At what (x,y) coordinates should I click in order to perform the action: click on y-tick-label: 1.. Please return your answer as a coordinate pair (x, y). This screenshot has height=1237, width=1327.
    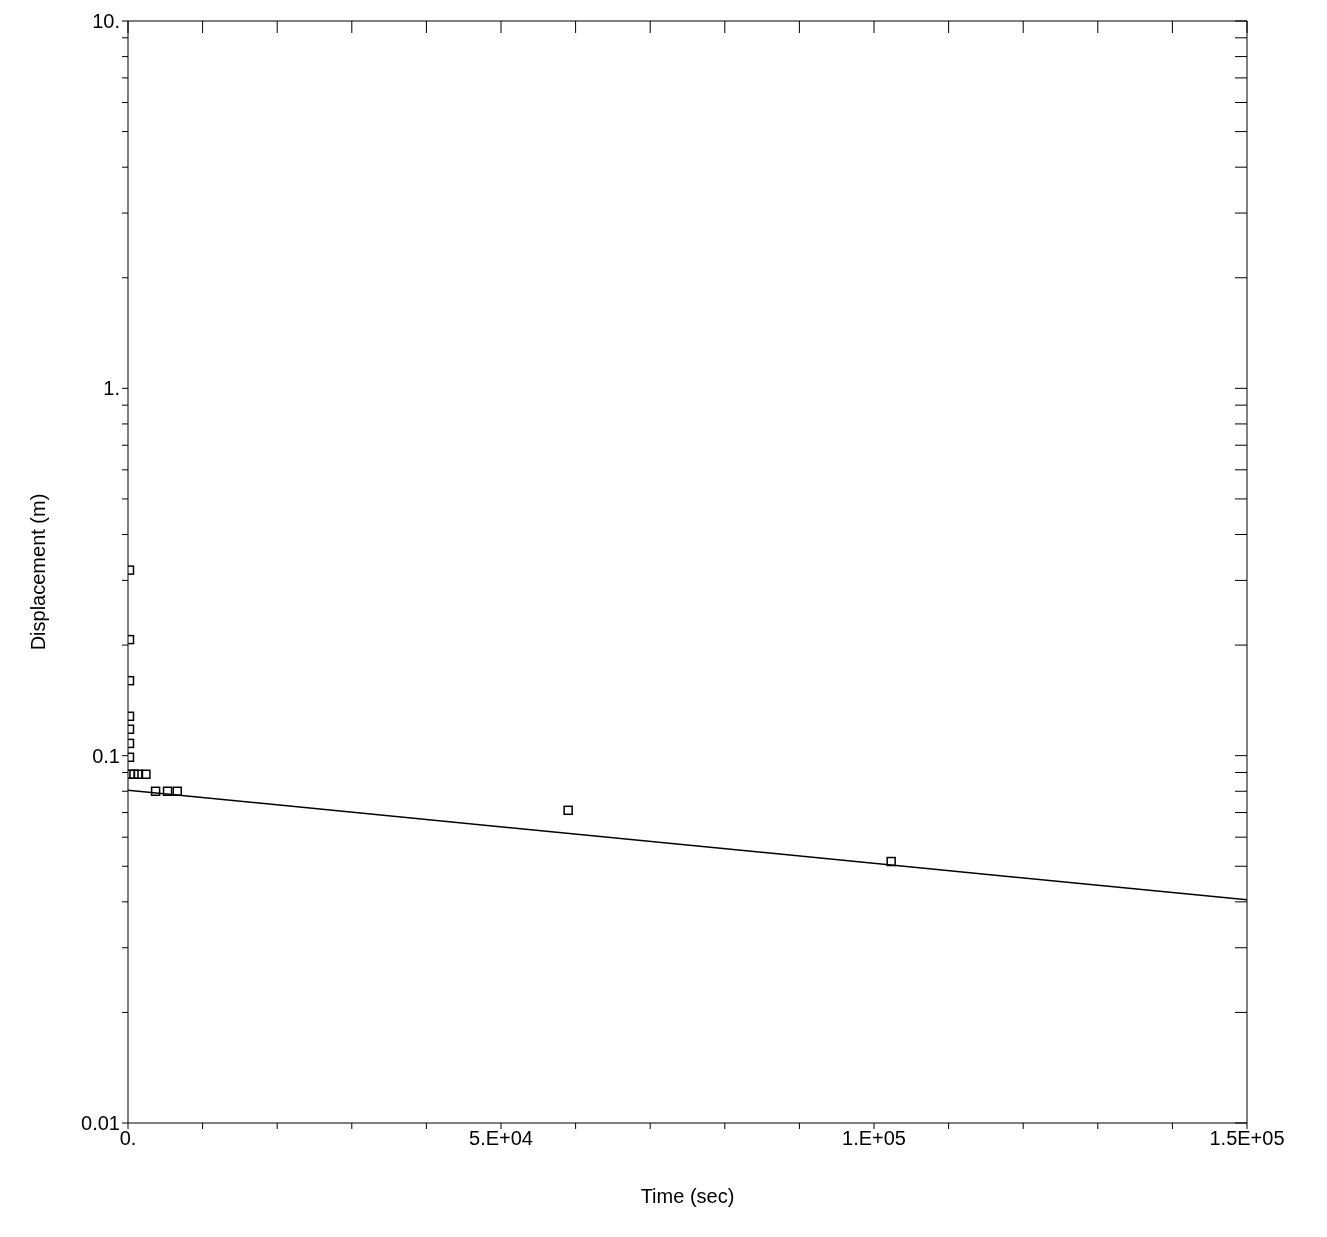
    Looking at the image, I should click on (111, 388).